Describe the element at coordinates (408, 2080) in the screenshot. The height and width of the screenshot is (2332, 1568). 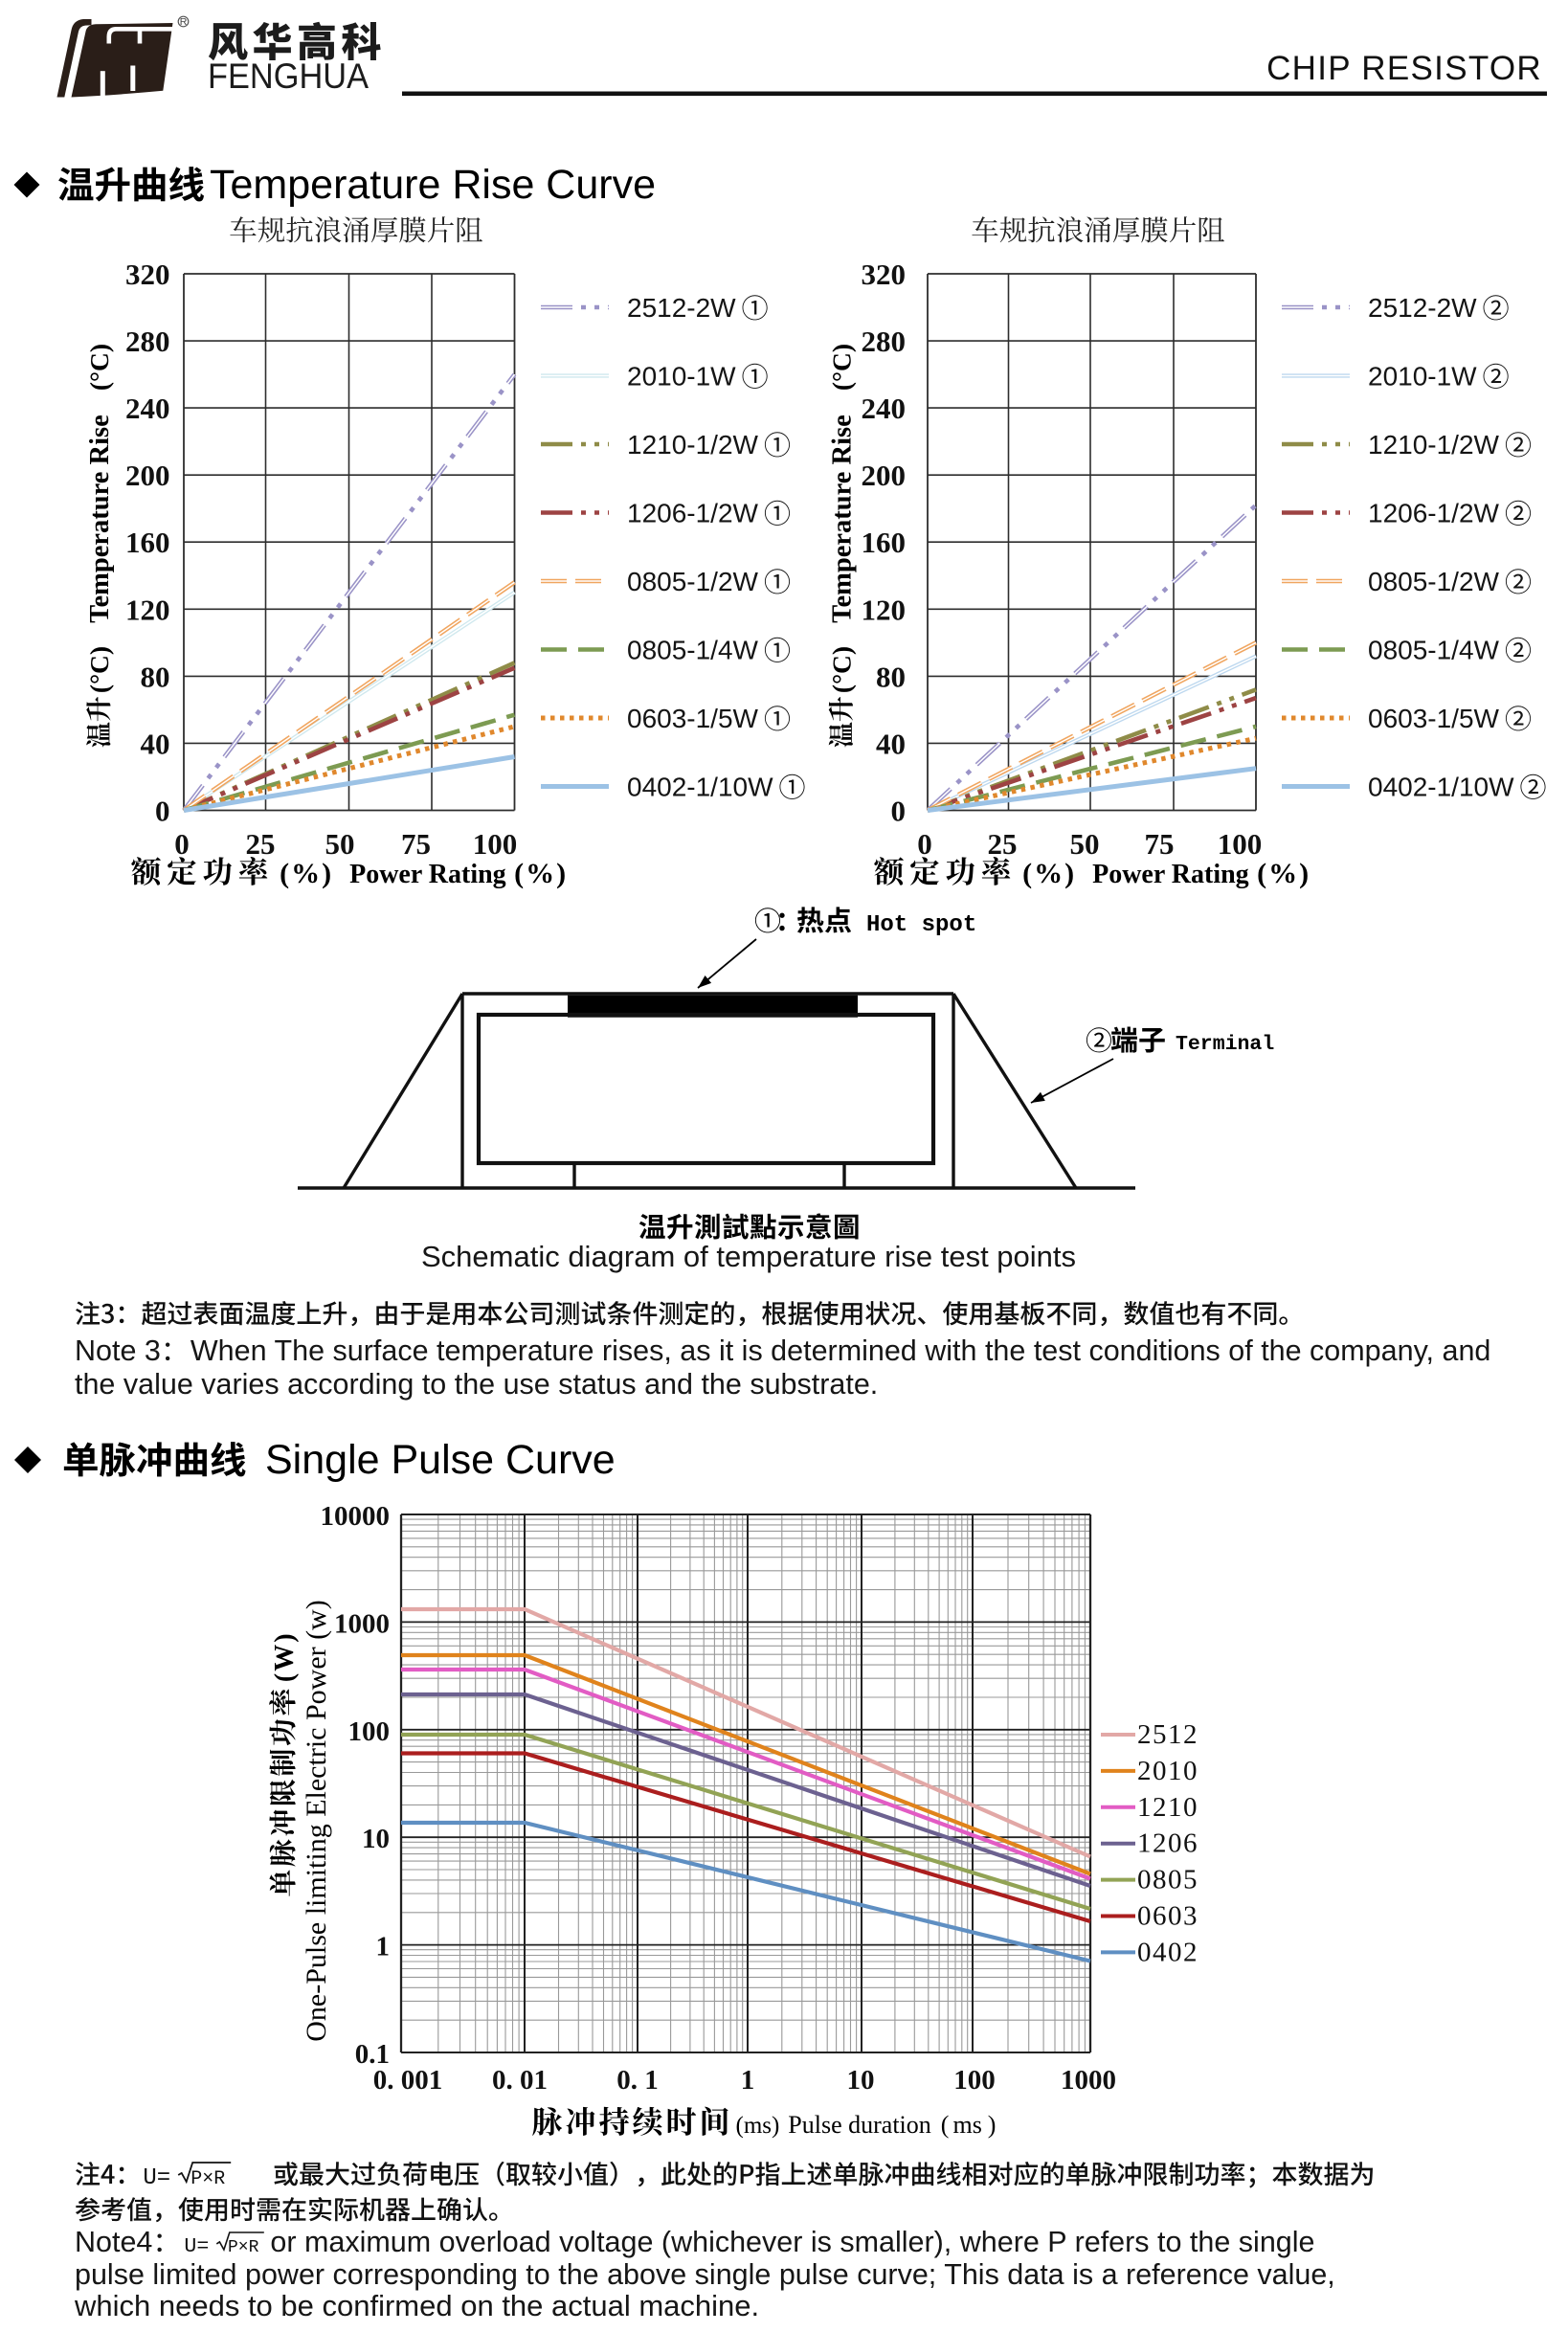
I see `svg-text: 0. 001` at that location.